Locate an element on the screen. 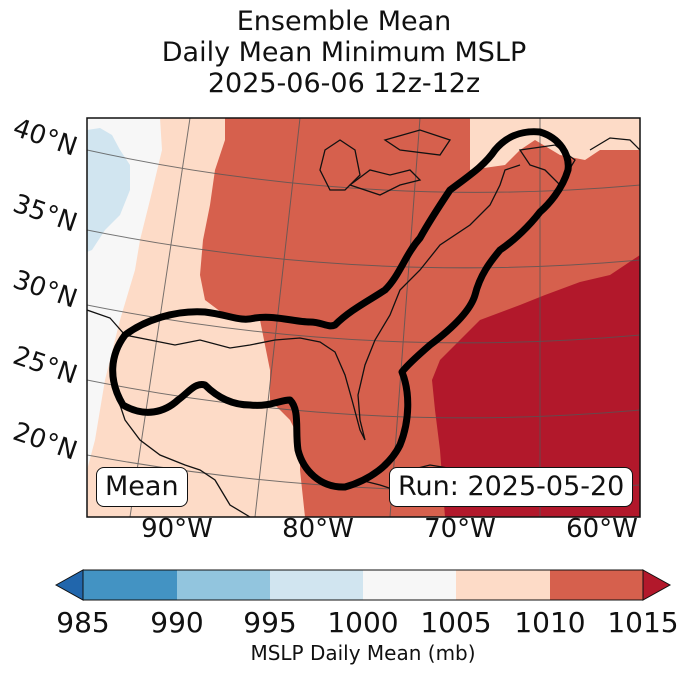  colorbar-tick-1000: 1000 is located at coordinates (363, 622).